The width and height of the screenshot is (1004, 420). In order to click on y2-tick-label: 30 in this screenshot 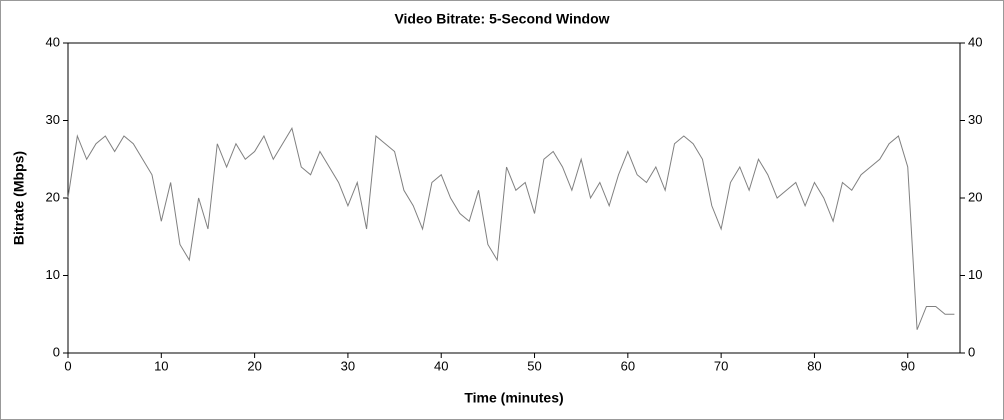, I will do `click(975, 119)`.